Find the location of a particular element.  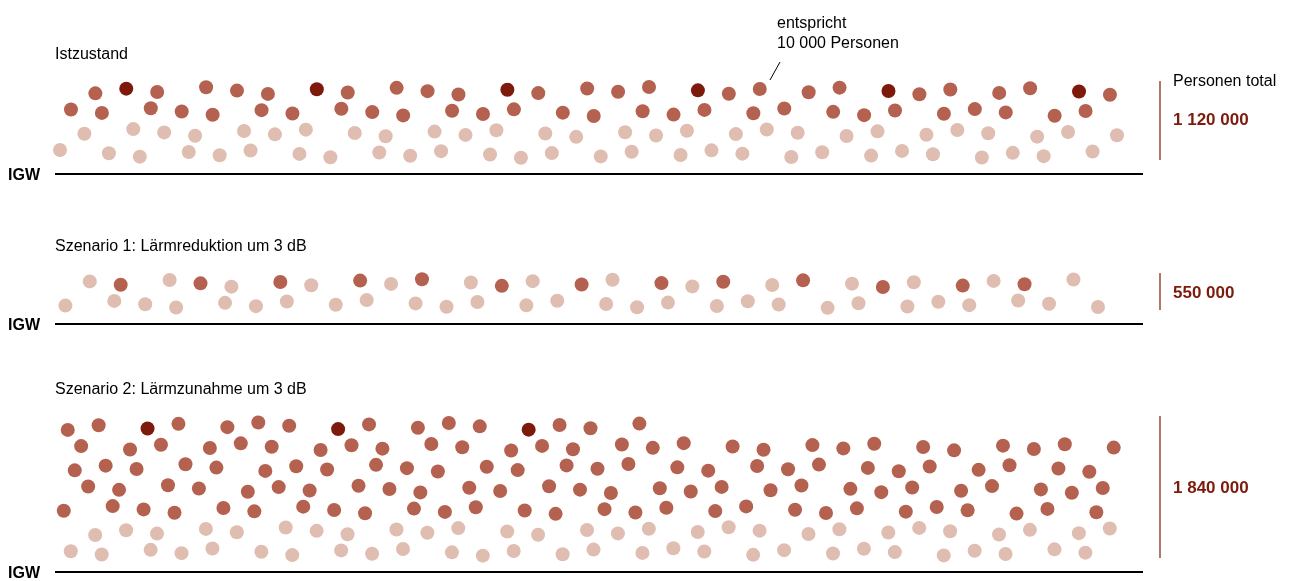

text: entspricht 10 000 Personen is located at coordinates (838, 32).